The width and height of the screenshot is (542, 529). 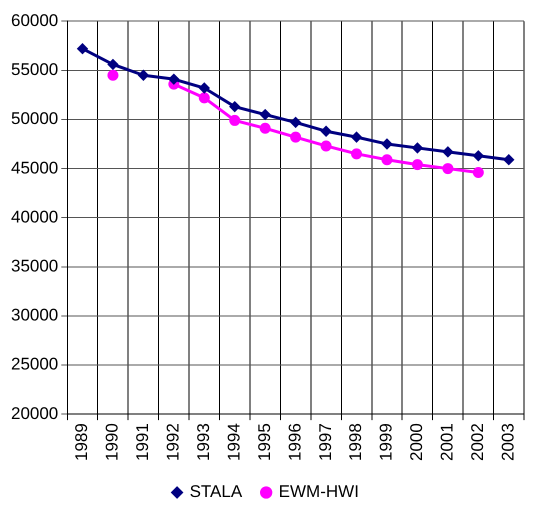 I want to click on legend-label: STALA, so click(x=216, y=492).